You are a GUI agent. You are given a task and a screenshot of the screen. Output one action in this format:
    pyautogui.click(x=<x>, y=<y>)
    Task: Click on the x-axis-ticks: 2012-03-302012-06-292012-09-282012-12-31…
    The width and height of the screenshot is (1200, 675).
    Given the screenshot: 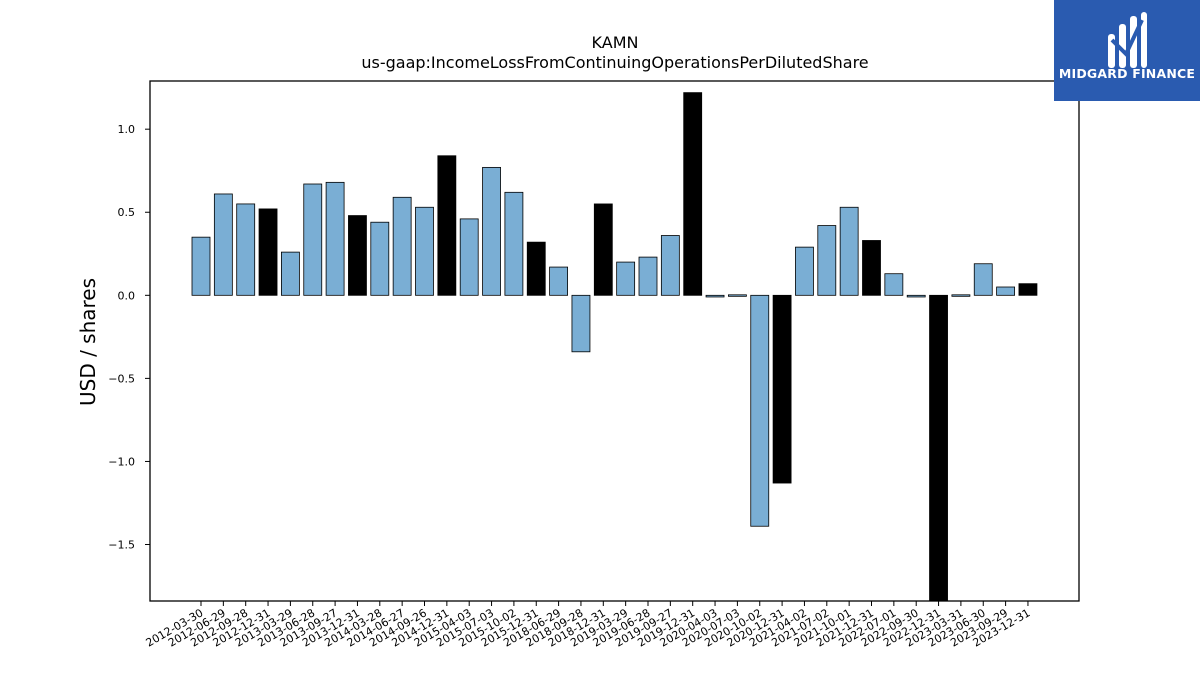 What is the action you would take?
    pyautogui.click(x=588, y=625)
    